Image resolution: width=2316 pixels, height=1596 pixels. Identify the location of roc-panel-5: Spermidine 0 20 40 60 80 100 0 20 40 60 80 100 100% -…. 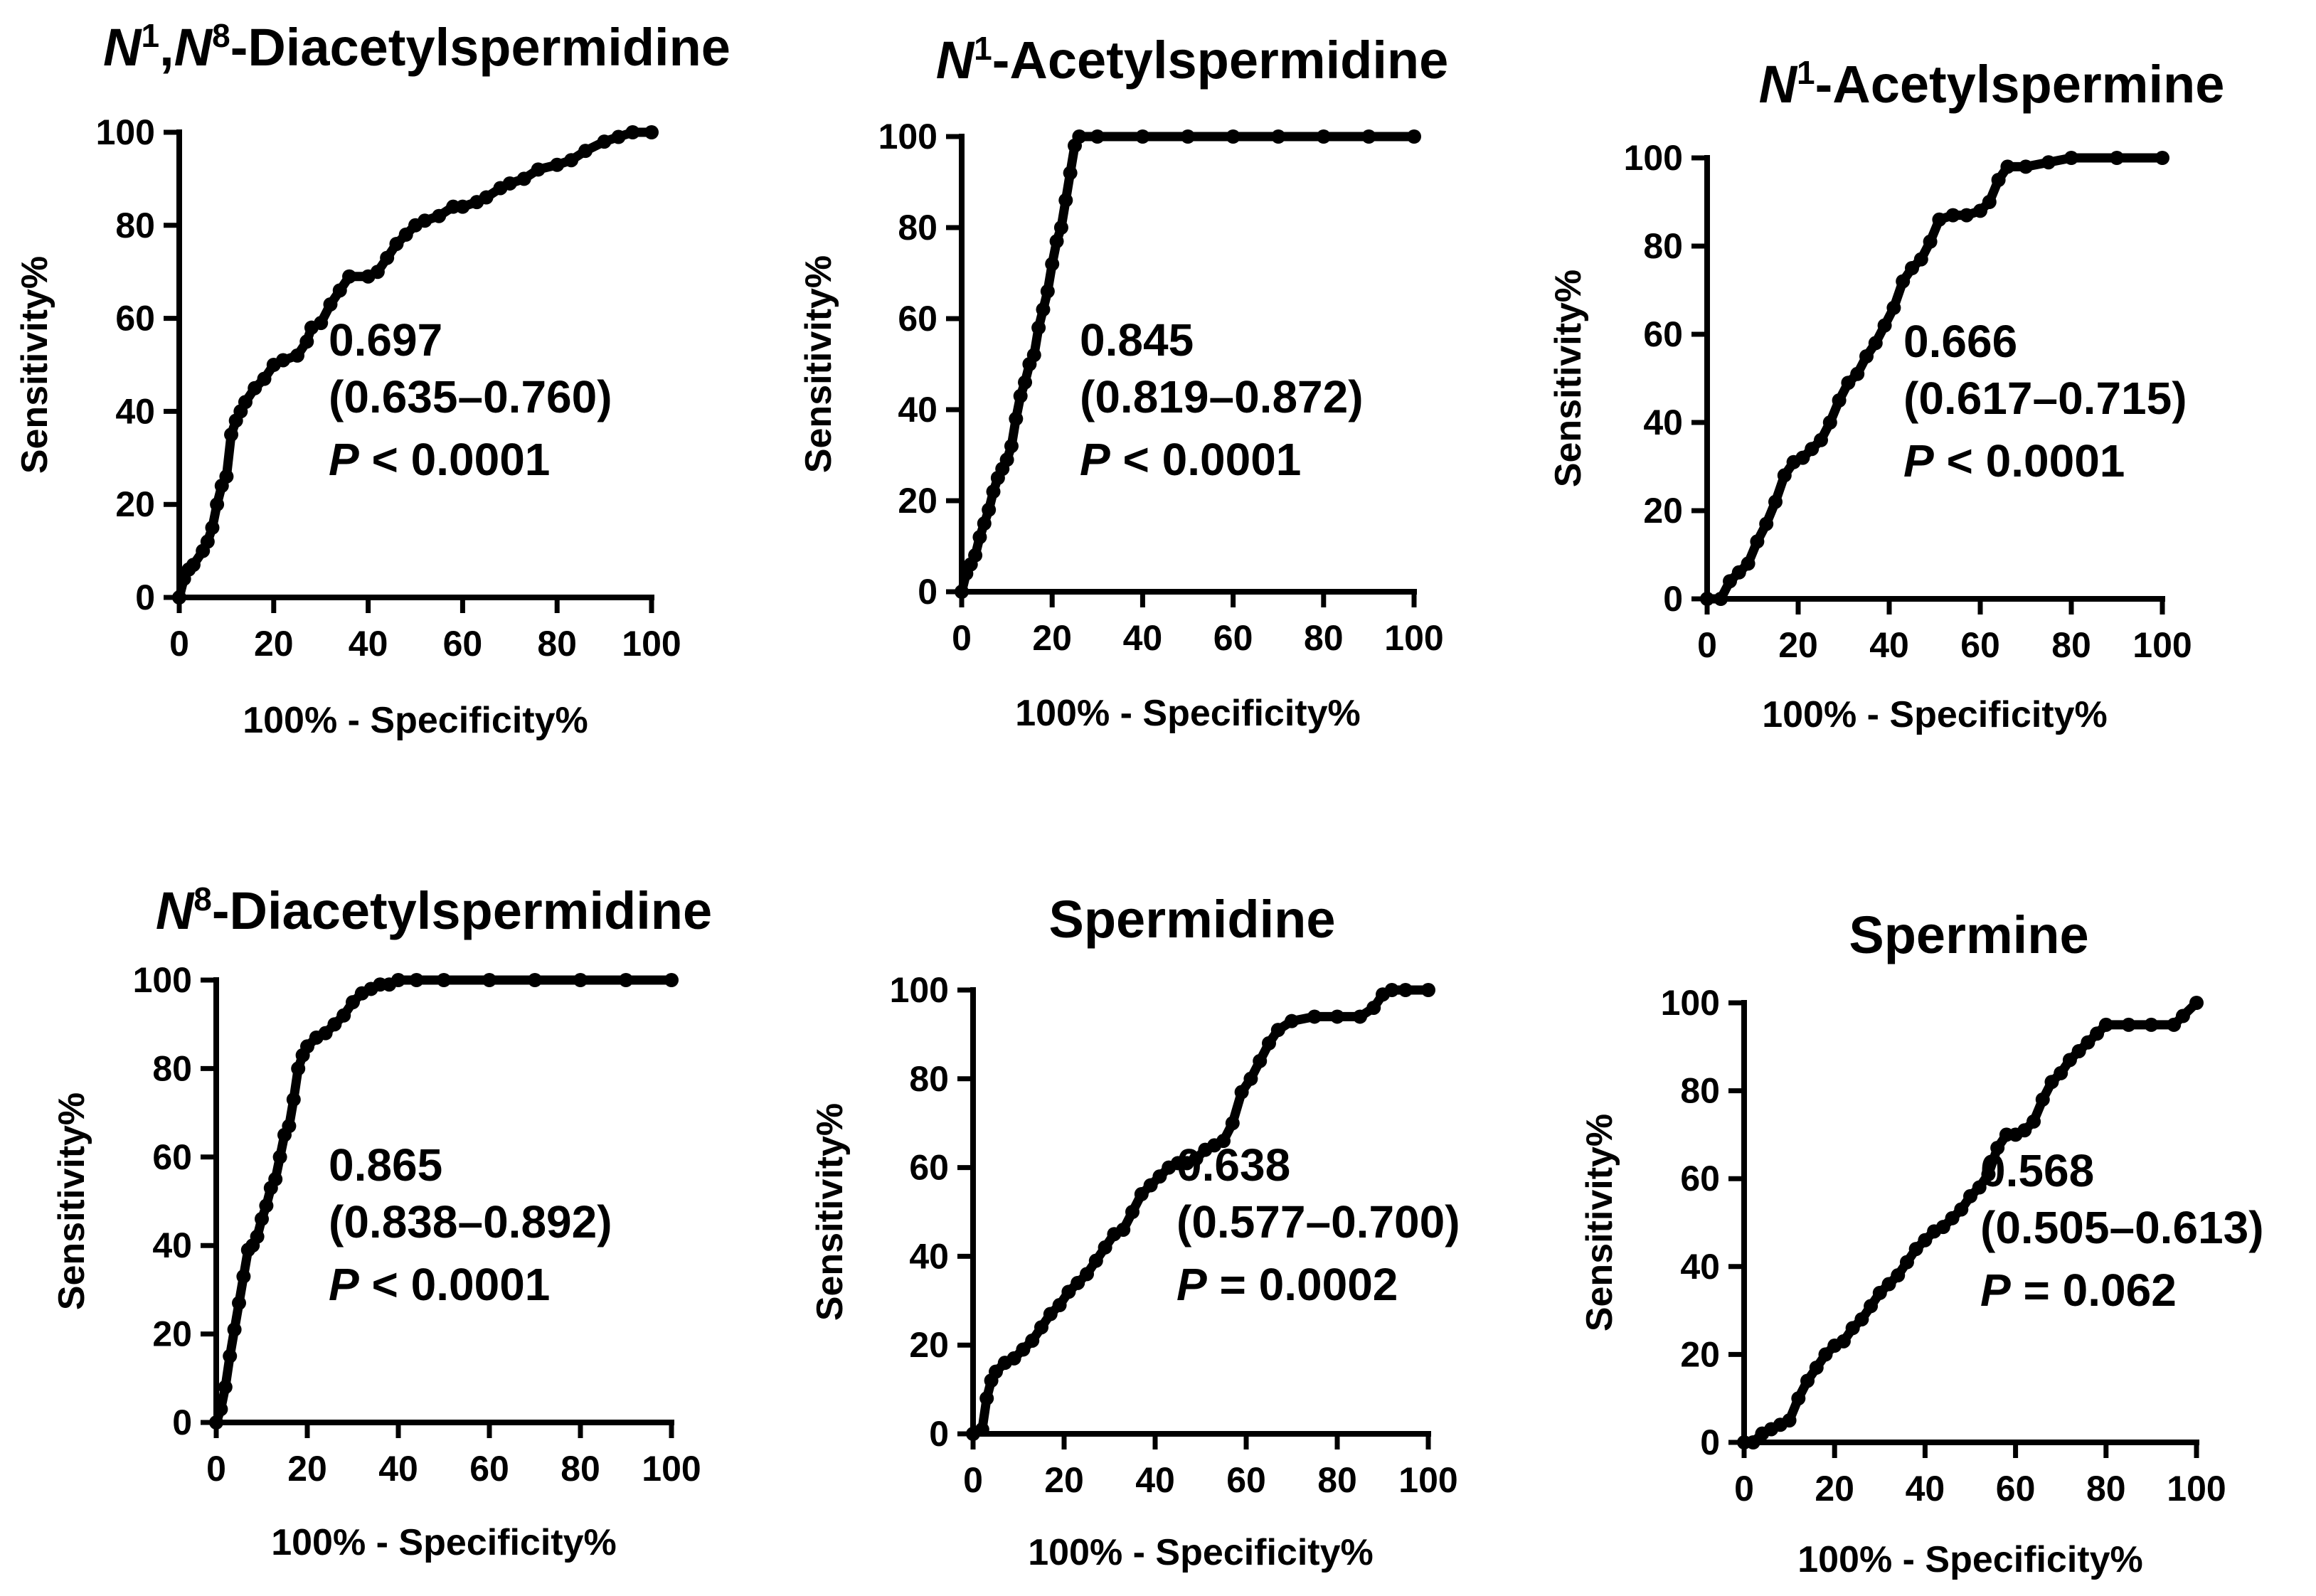
(1134, 1231).